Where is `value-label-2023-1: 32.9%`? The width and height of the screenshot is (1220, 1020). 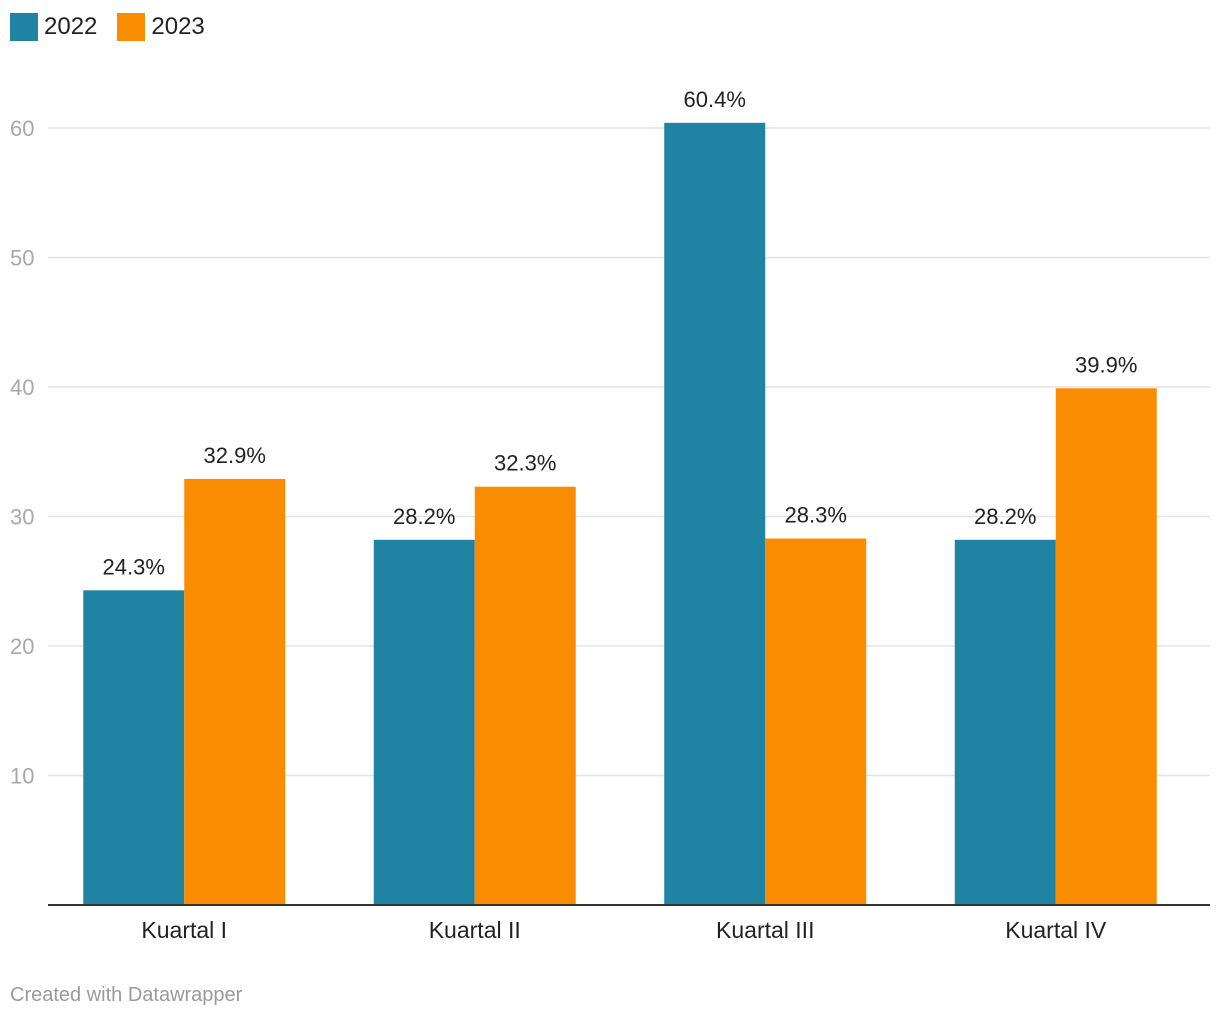 value-label-2023-1: 32.9% is located at coordinates (235, 455).